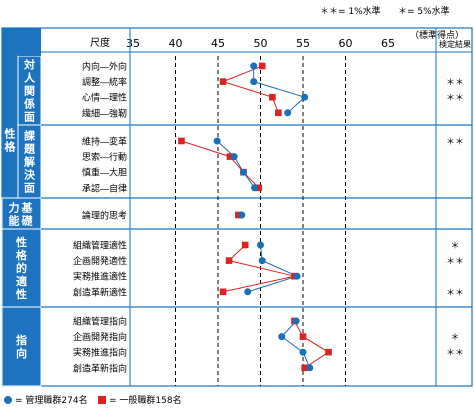 The image size is (474, 420). I want to click on outer-section-label: 格, so click(11, 147).